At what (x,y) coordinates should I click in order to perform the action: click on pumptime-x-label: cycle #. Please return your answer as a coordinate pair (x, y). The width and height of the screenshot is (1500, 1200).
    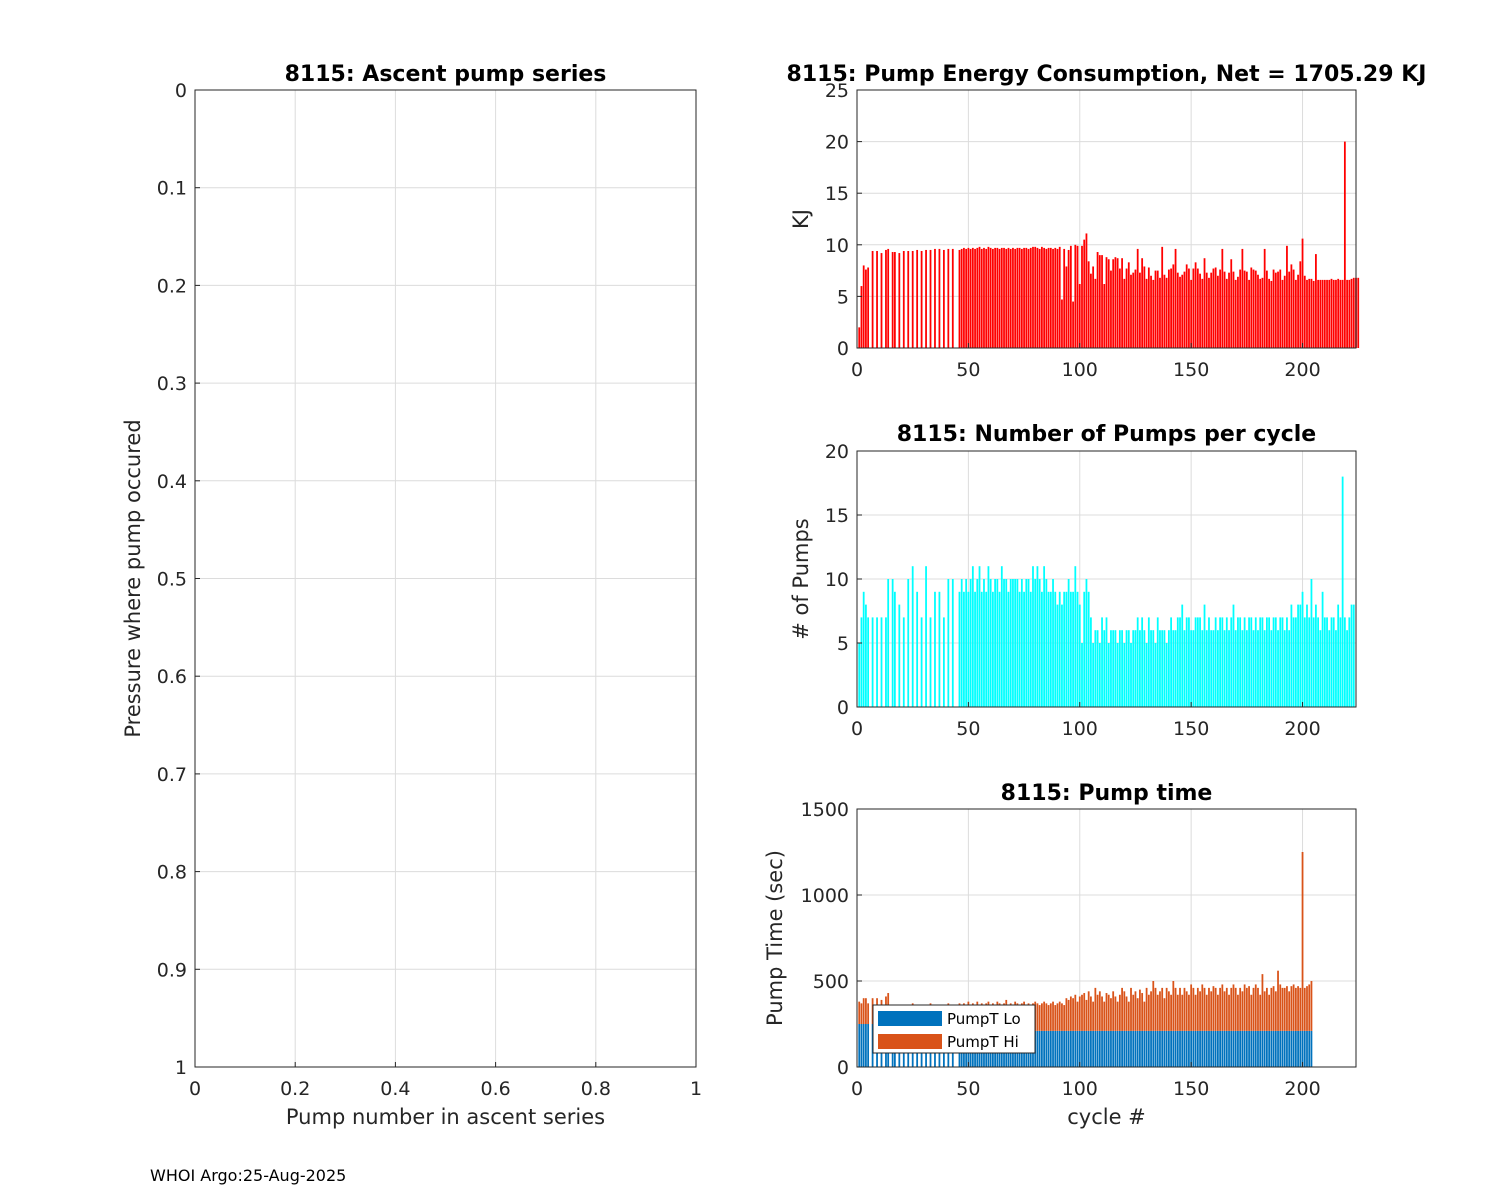
    Looking at the image, I should click on (1106, 1117).